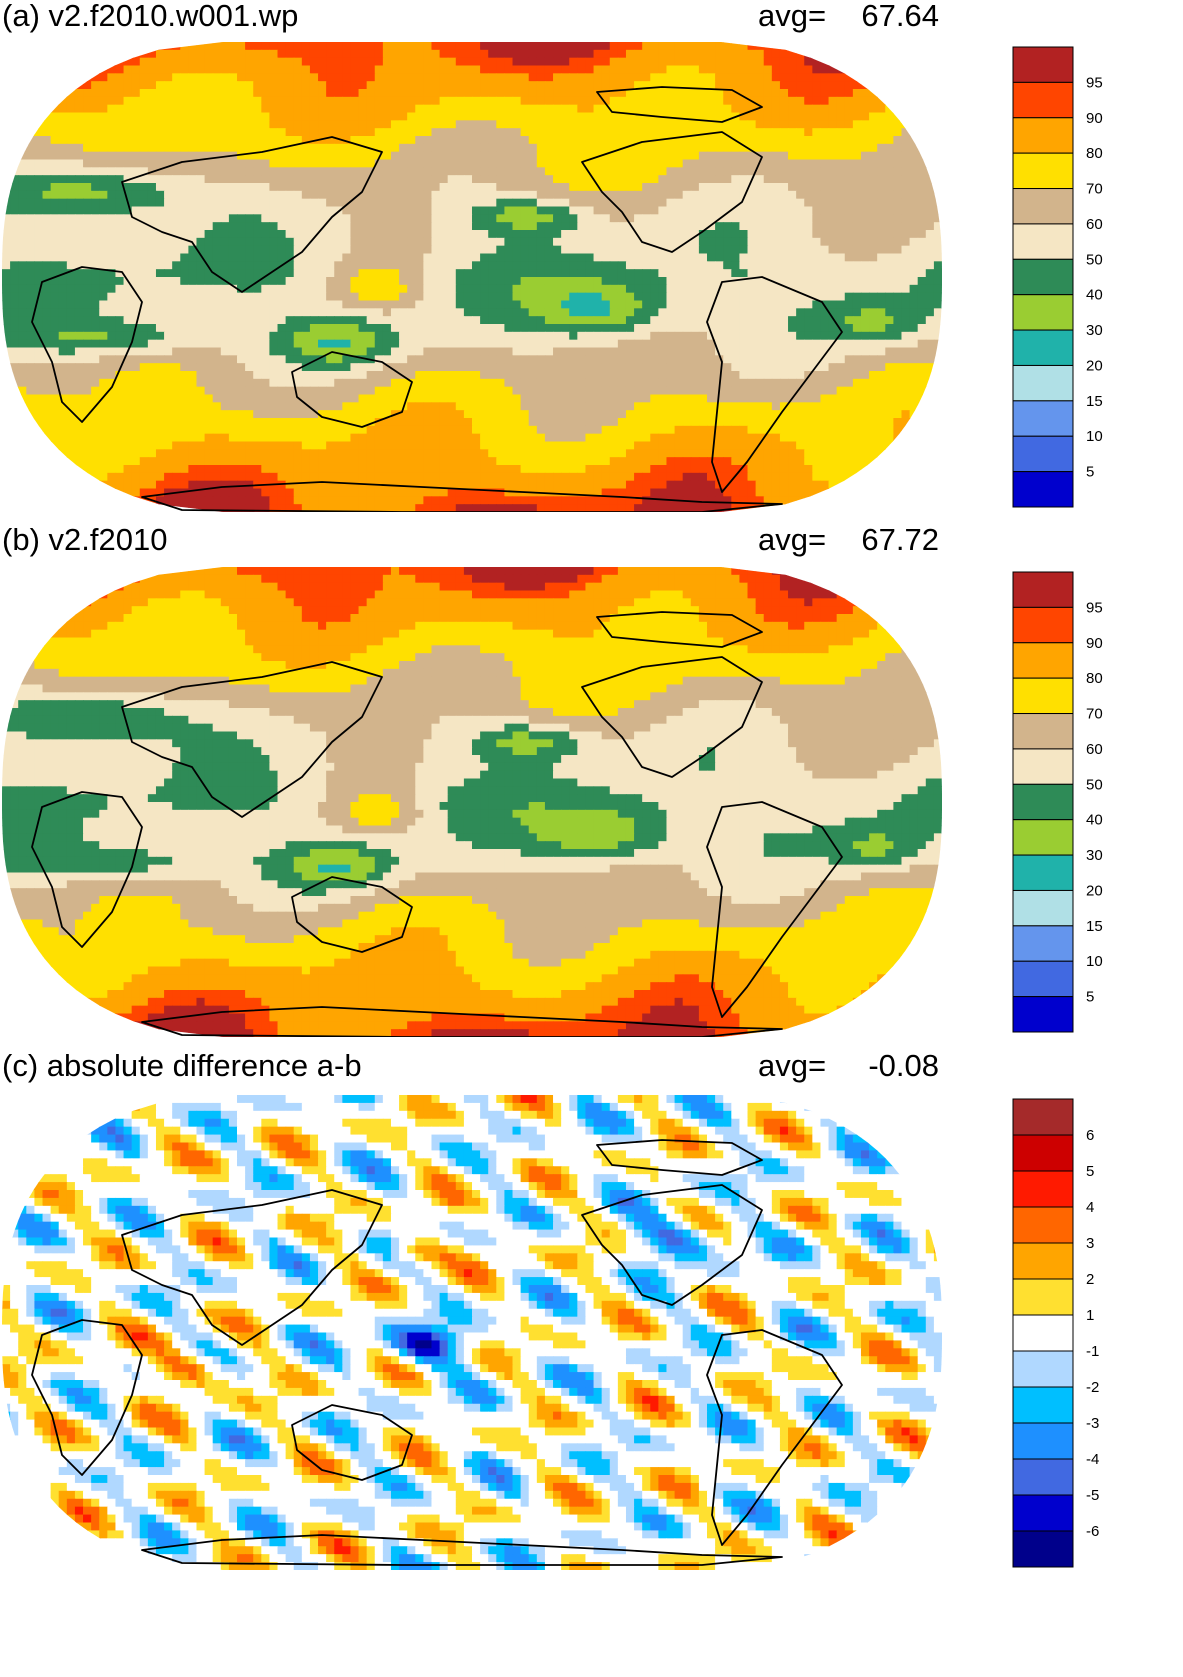  Describe the element at coordinates (1094, 643) in the screenshot. I see `panel-b-colorbar-label: 90` at that location.